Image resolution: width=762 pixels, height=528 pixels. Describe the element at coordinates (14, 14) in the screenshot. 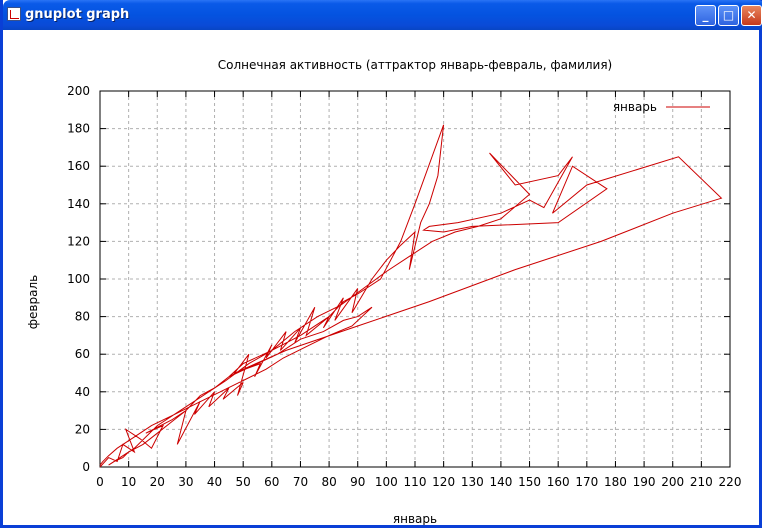

I see `app-icon` at that location.